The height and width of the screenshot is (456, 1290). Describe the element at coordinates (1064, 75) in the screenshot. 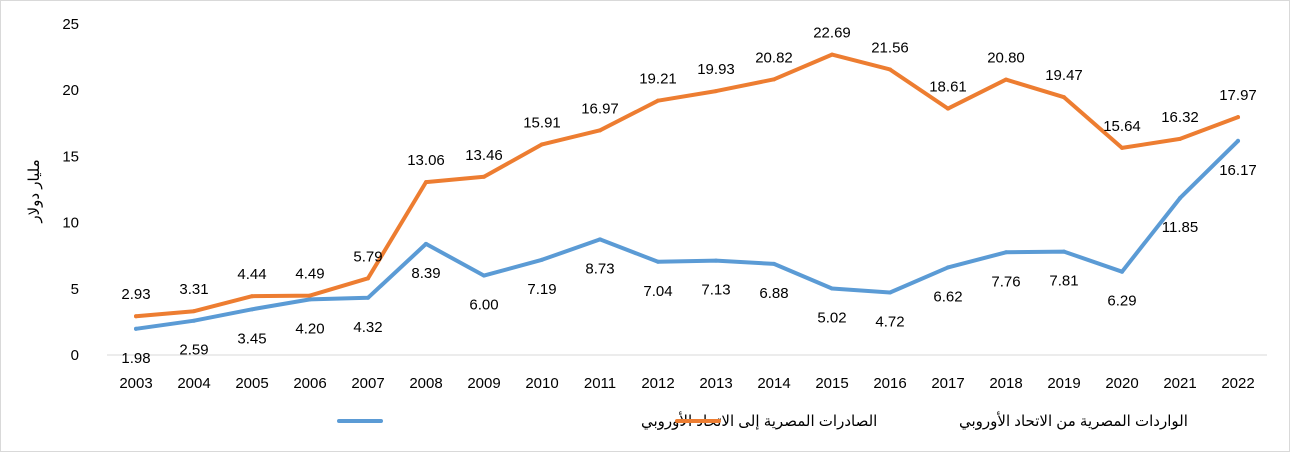

I see `data-label: 19.47` at that location.